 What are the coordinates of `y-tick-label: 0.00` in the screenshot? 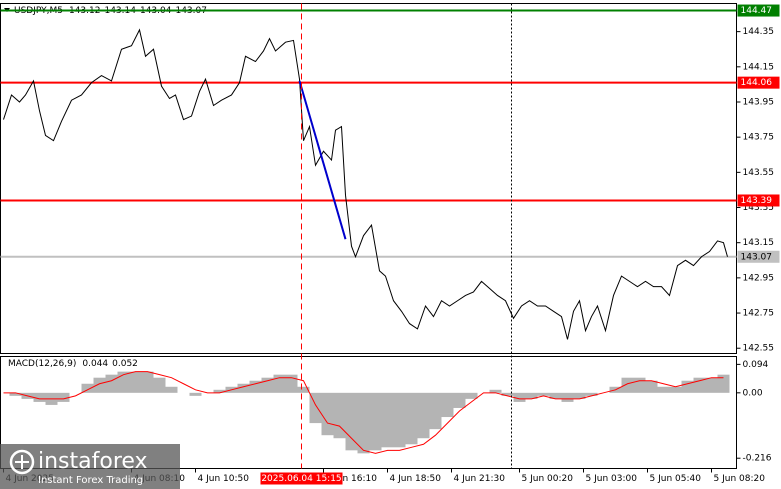 It's located at (753, 393).